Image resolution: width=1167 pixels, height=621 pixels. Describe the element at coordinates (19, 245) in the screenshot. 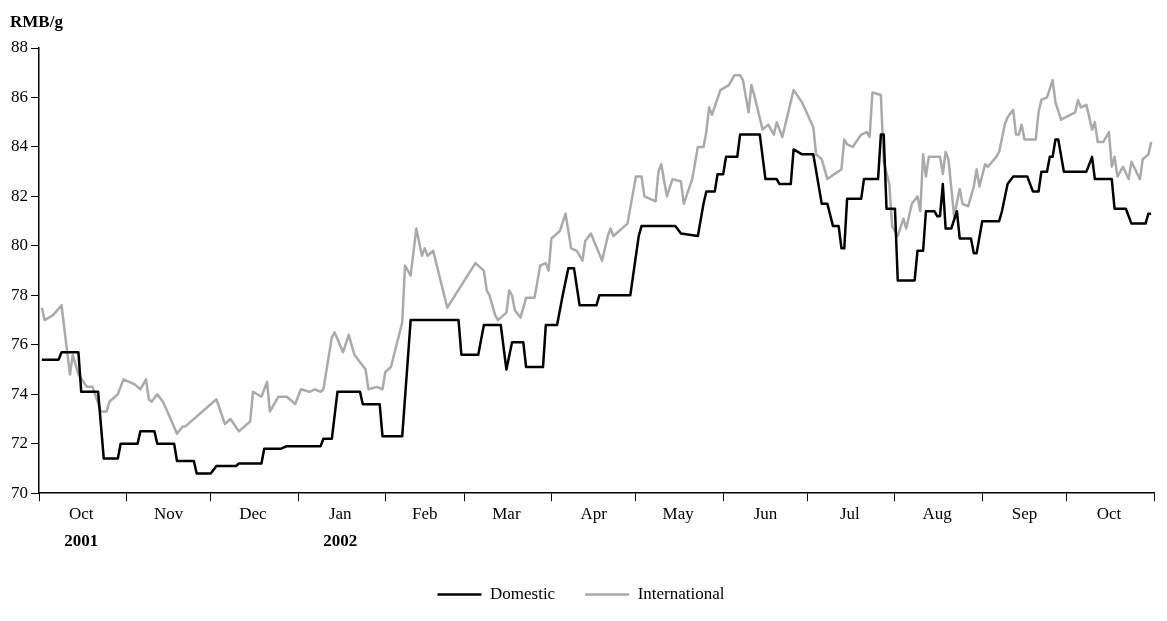

I see `y-tick-label: 80` at that location.